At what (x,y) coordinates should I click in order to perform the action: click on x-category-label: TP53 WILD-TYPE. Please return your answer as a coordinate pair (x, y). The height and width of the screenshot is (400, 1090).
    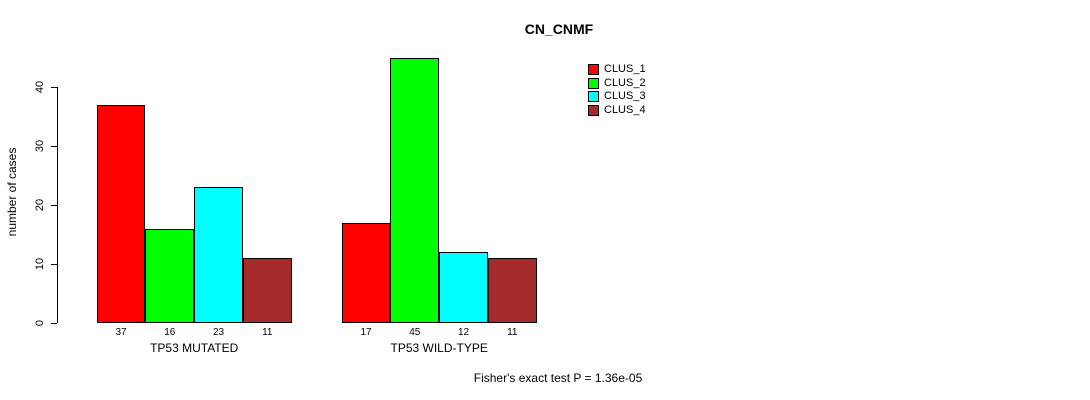
    Looking at the image, I should click on (439, 348).